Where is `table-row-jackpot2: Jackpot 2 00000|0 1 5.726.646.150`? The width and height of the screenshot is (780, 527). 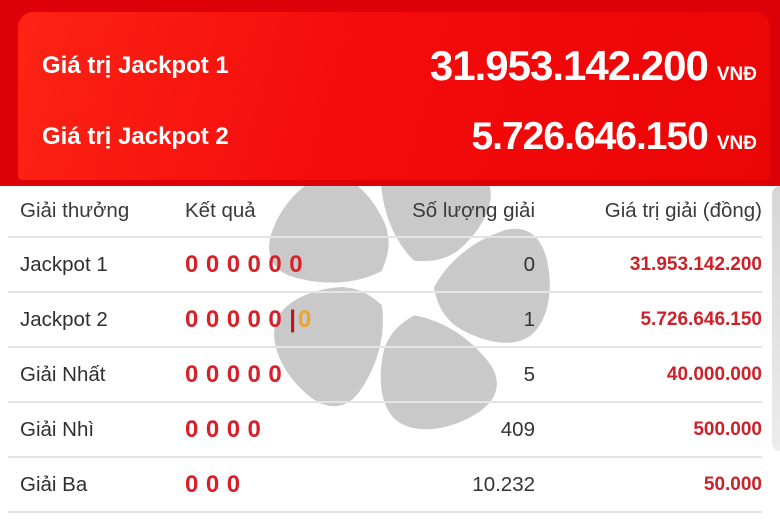
table-row-jackpot2: Jackpot 2 00000|0 1 5.726.646.150 is located at coordinates (385, 320).